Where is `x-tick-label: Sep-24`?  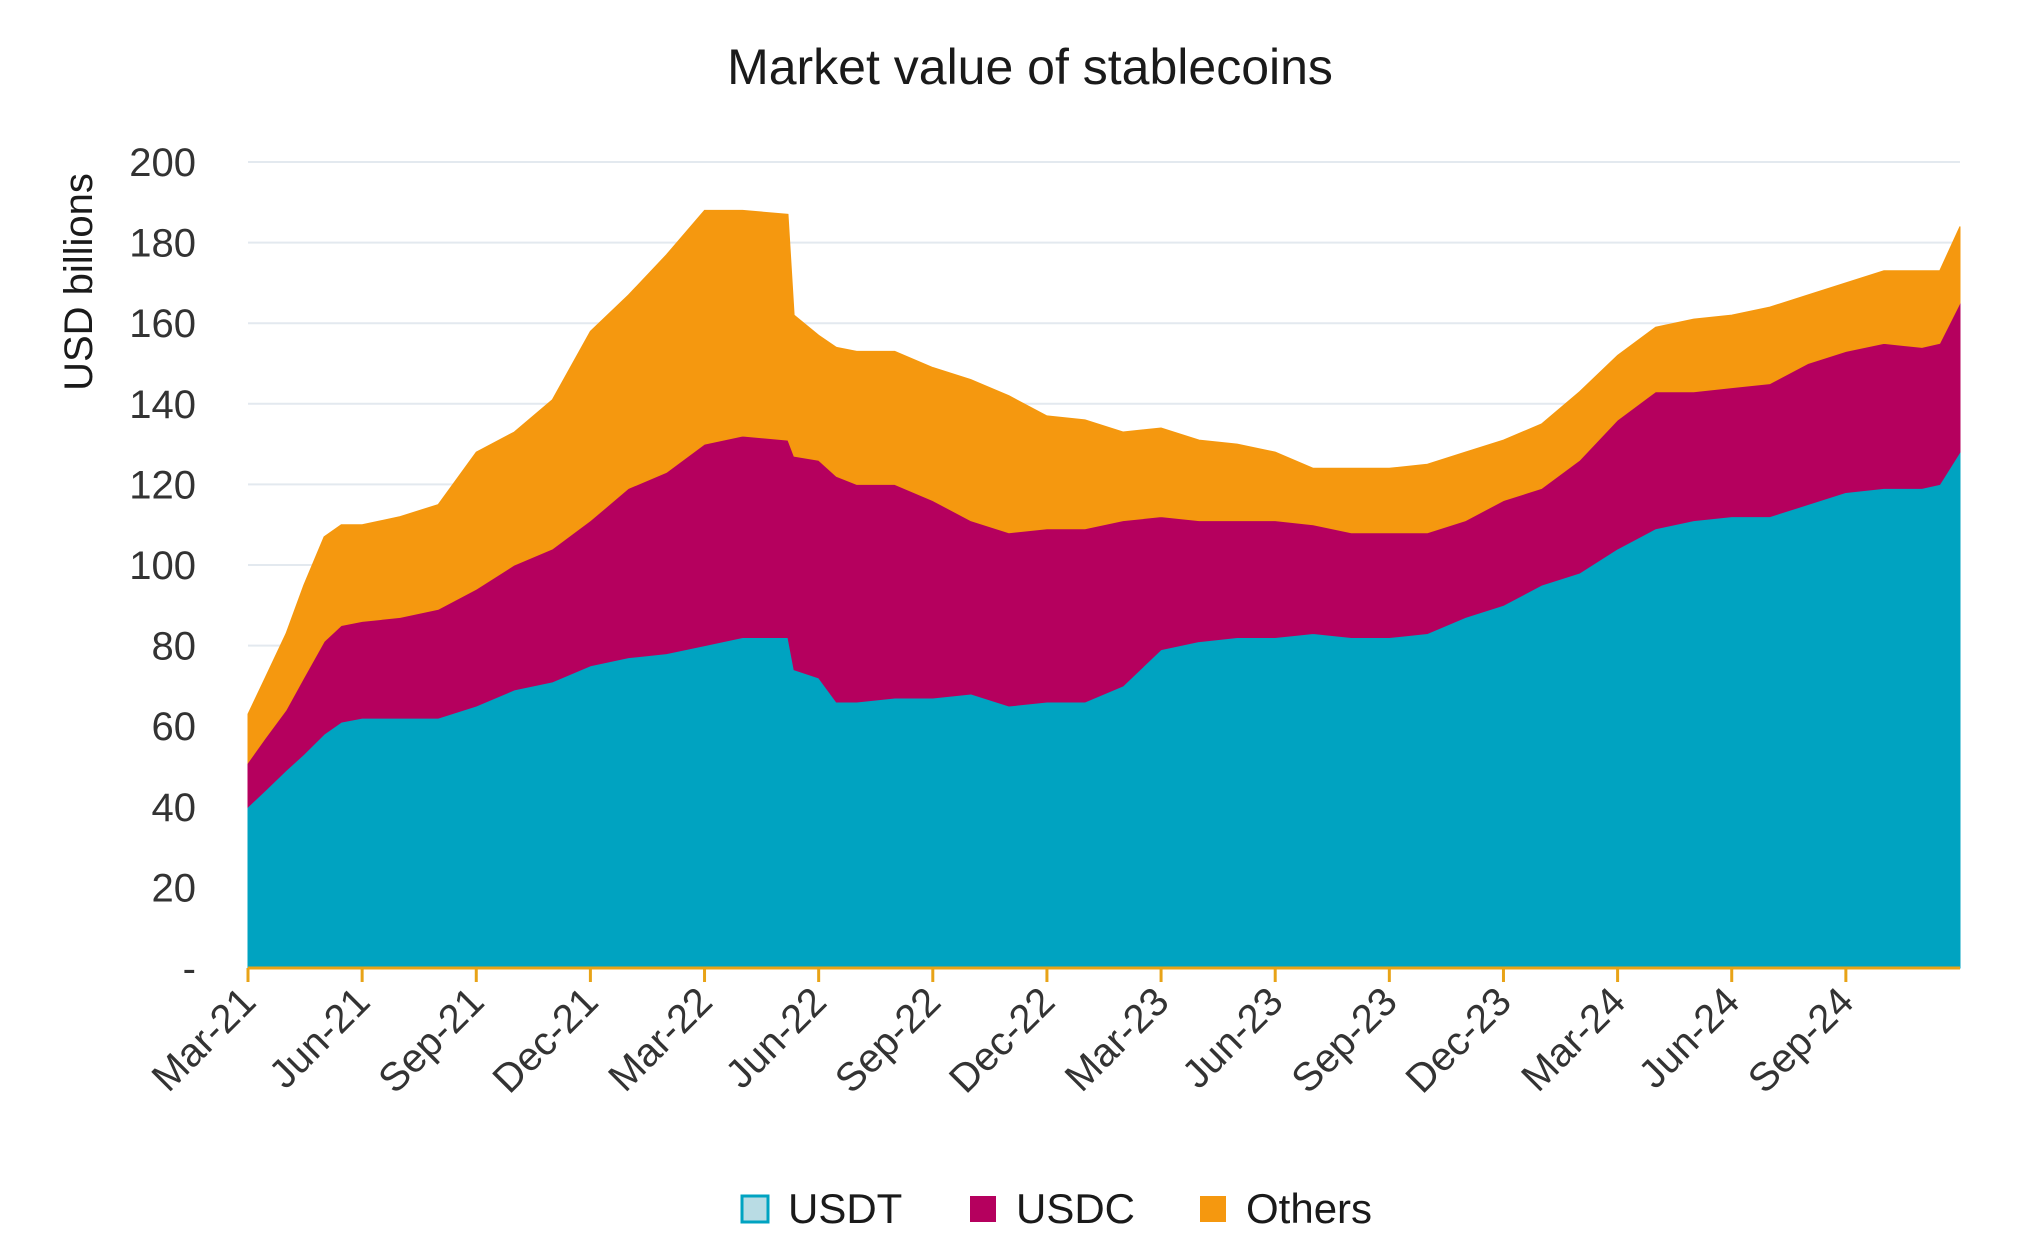 x-tick-label: Sep-24 is located at coordinates (1801, 1040).